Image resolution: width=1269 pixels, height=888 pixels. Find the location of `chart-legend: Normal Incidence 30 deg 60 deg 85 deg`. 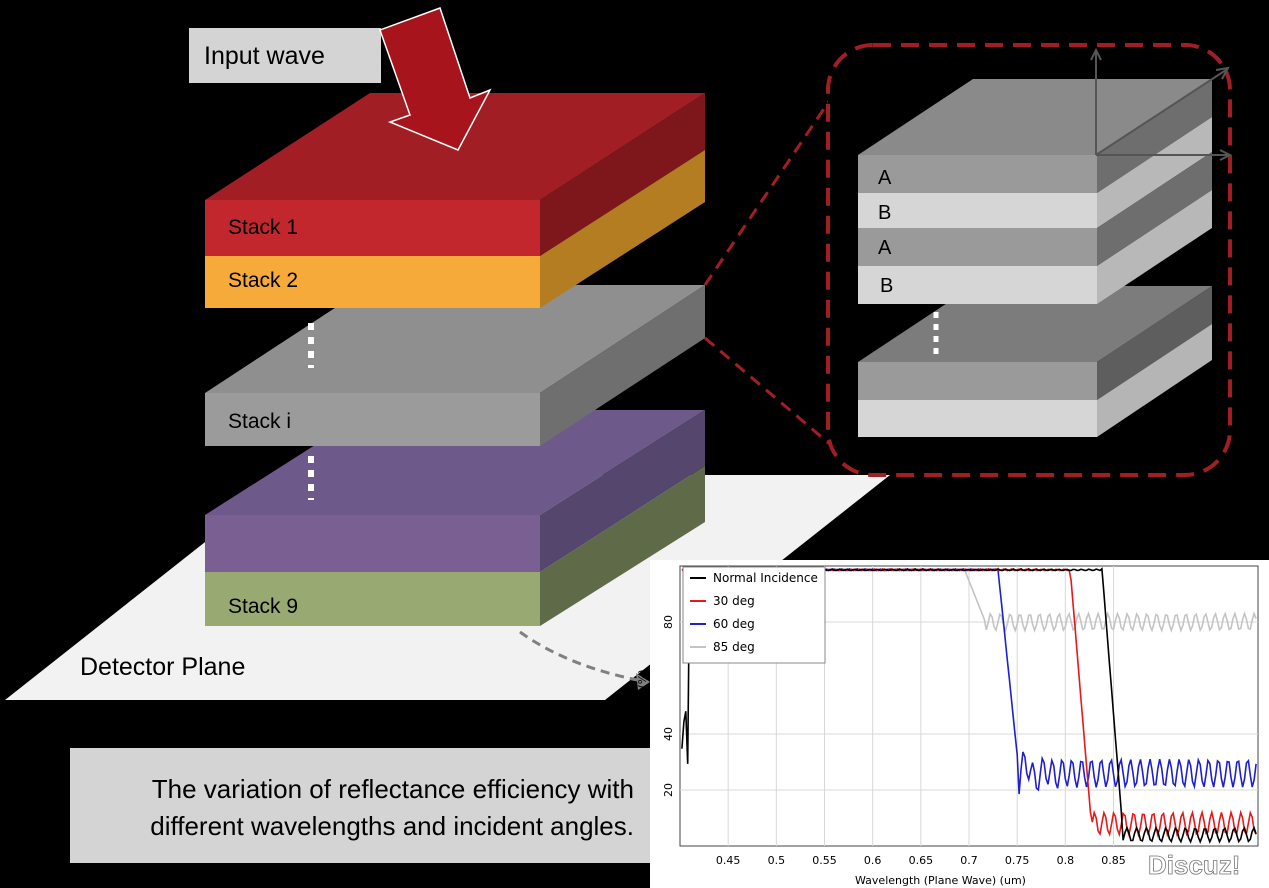

chart-legend: Normal Incidence 30 deg 60 deg 85 deg is located at coordinates (754, 615).